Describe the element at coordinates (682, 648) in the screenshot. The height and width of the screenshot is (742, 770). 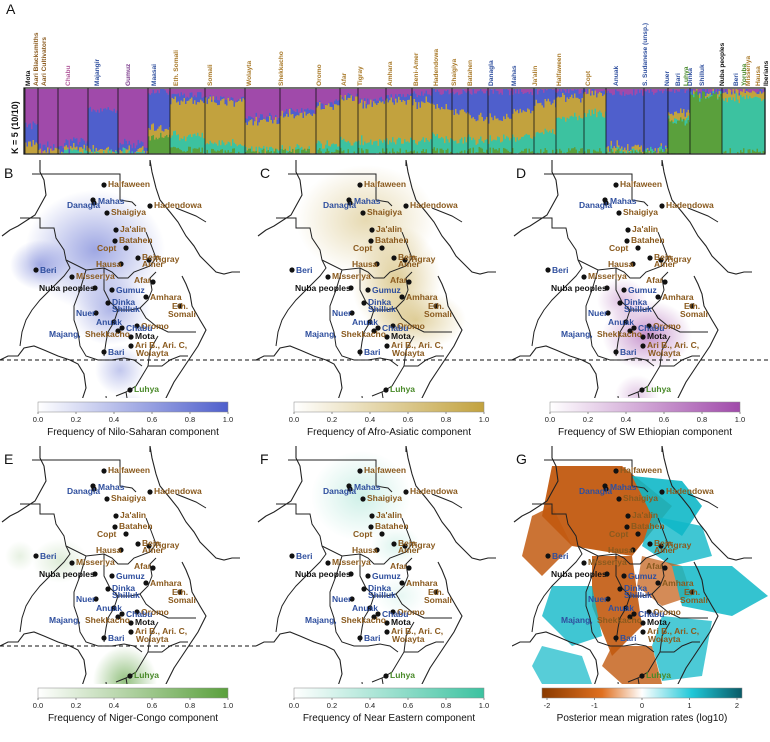
I see `migration-surface` at that location.